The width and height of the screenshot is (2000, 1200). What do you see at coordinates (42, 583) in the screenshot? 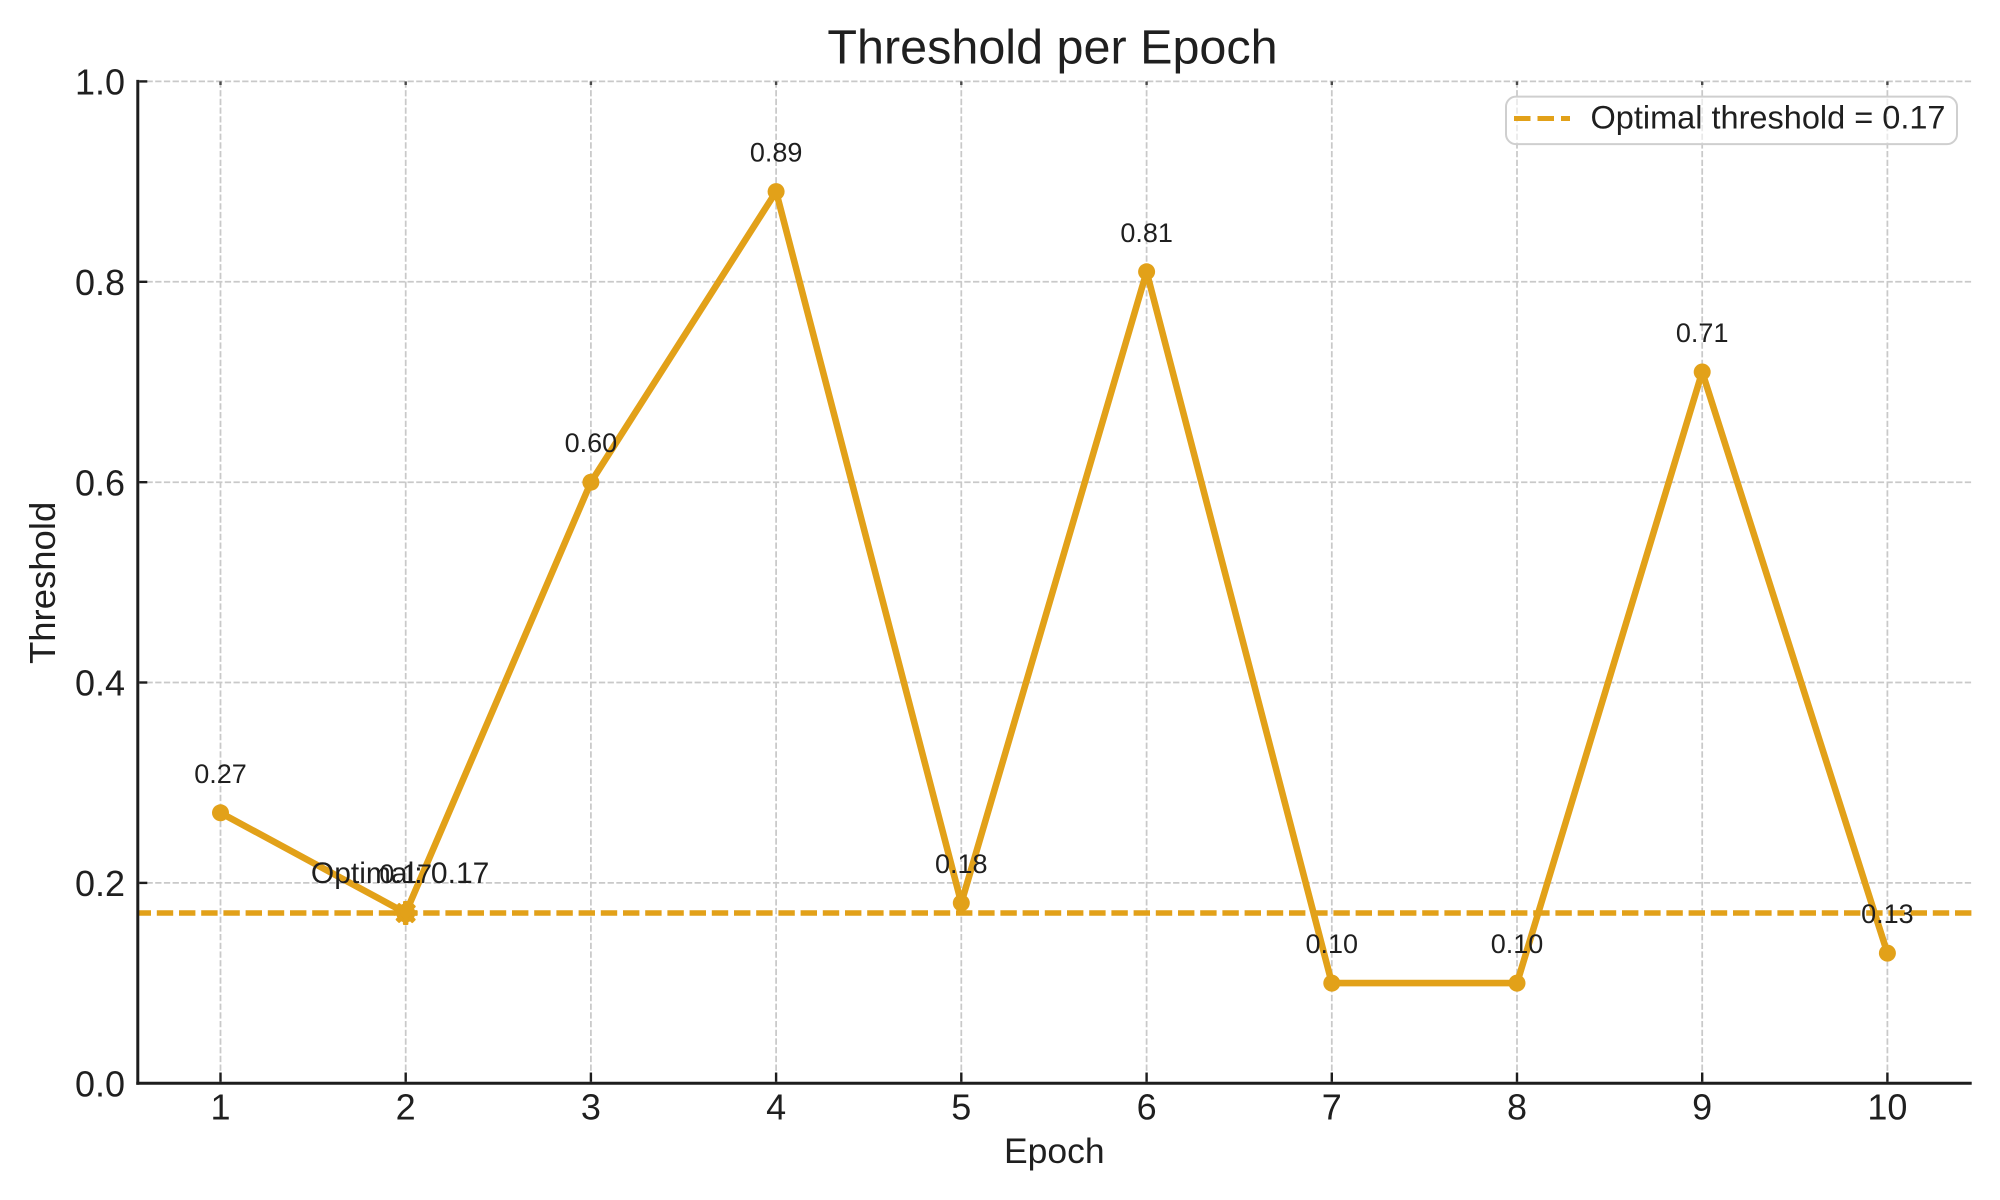
I see `svg-text: Threshold` at bounding box center [42, 583].